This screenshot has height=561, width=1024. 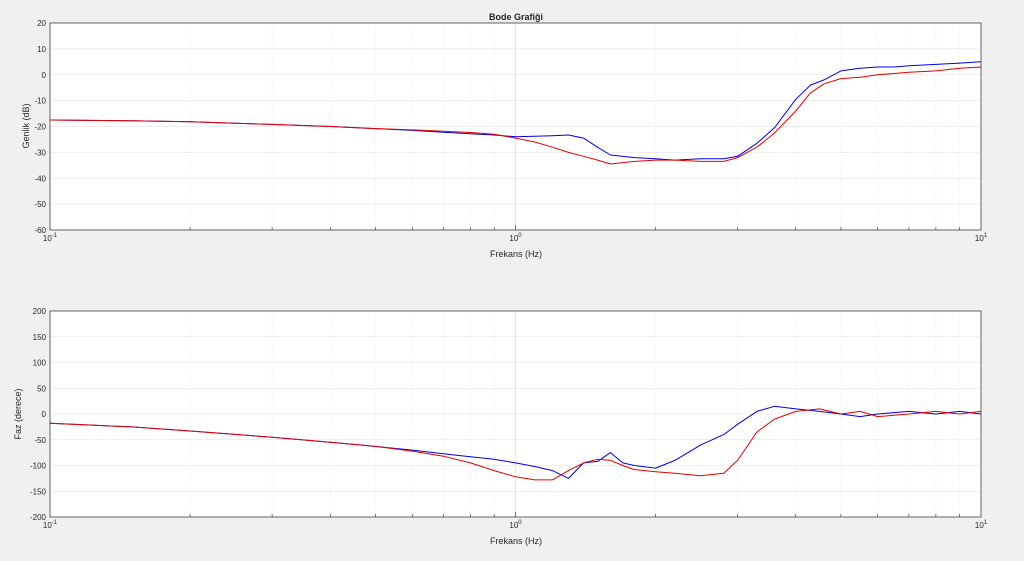 What do you see at coordinates (40, 127) in the screenshot?
I see `magnitude-ytick-label: -20` at bounding box center [40, 127].